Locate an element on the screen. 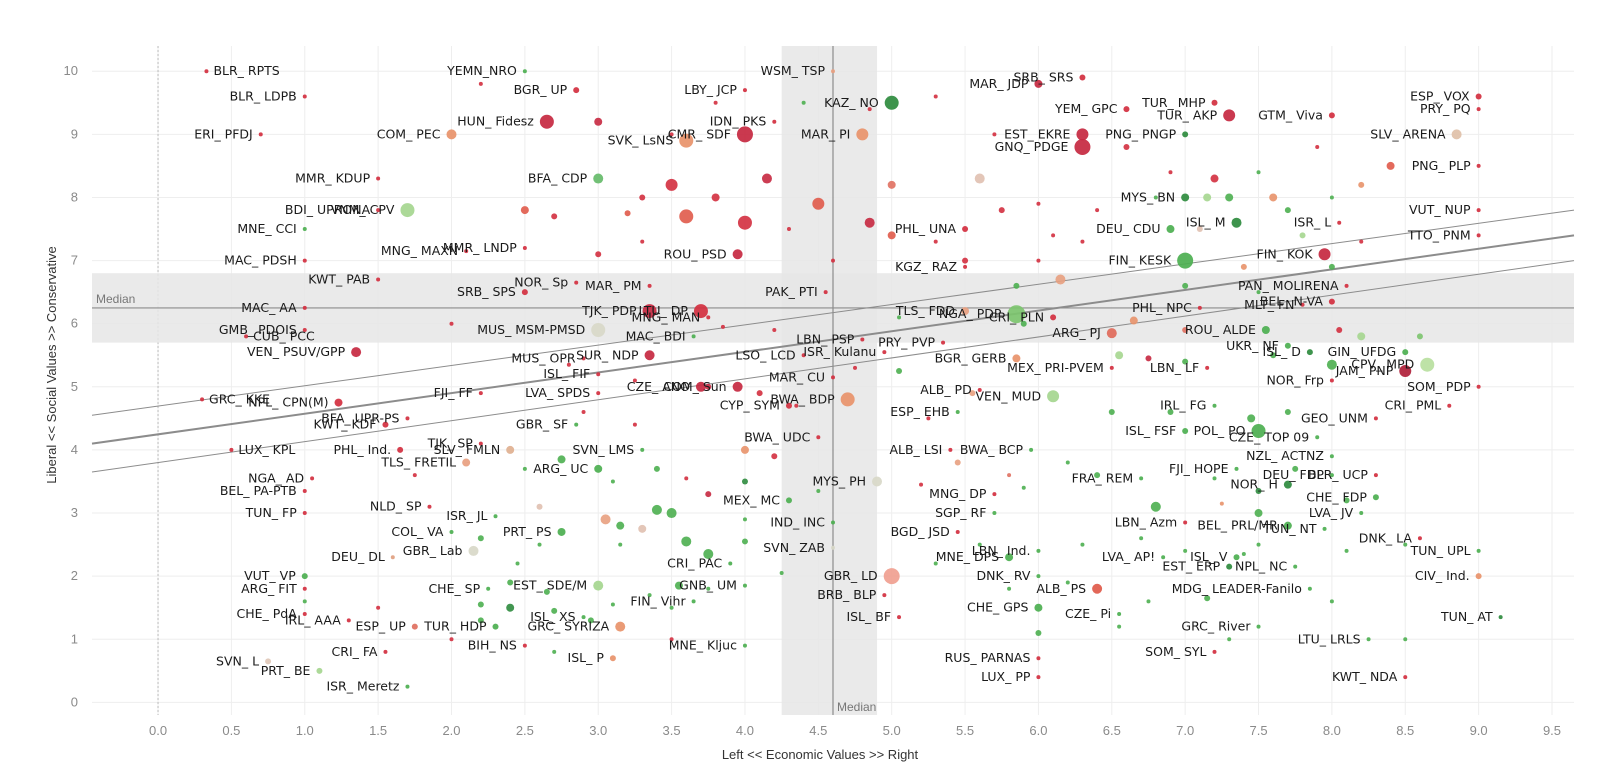 The width and height of the screenshot is (1603, 769). point-label: SVN_ LMS is located at coordinates (603, 449).